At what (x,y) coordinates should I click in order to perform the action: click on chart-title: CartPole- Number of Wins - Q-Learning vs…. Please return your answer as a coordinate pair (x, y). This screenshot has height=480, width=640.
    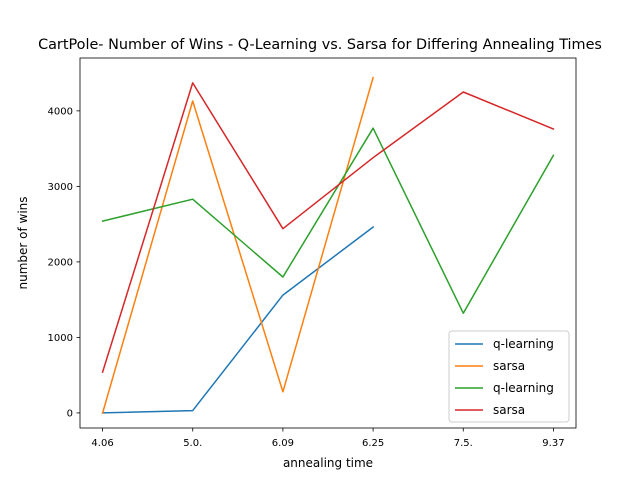
    Looking at the image, I should click on (320, 45).